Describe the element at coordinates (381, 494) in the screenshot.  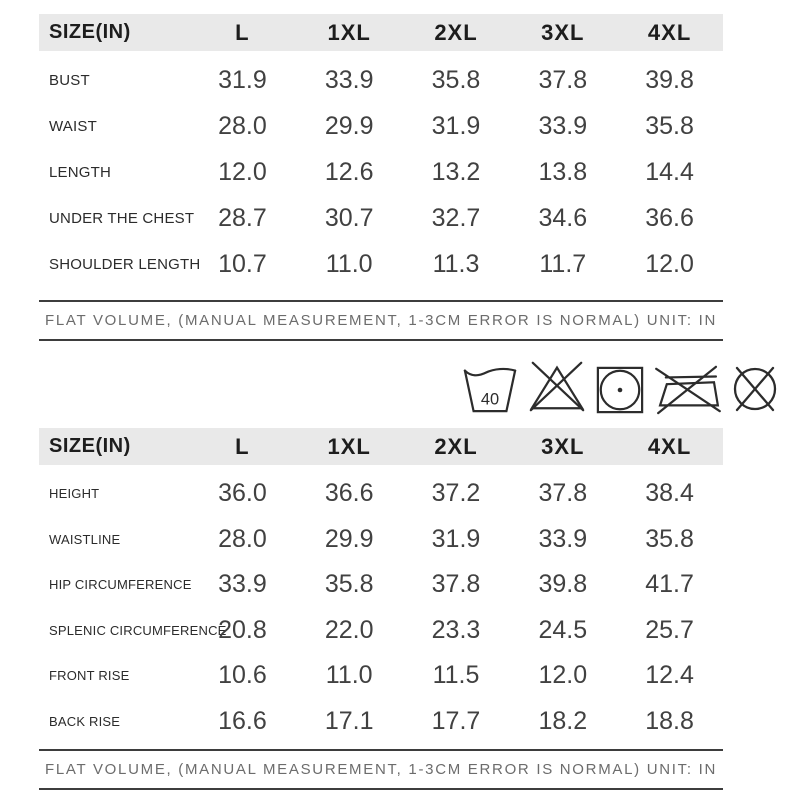
I see `table-row: HEIGHT 36.0 36.6 37.2 37.8 38.4` at that location.